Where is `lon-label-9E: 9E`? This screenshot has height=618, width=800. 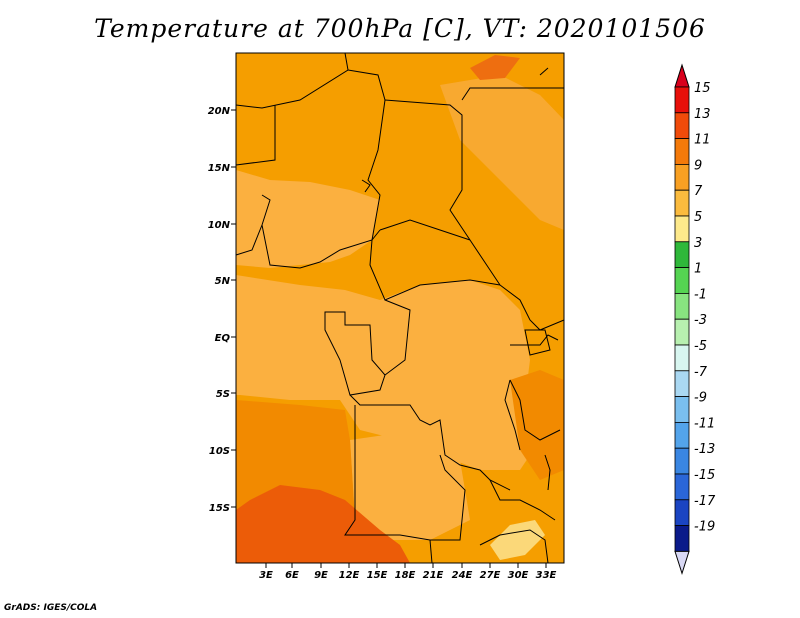 lon-label-9E: 9E is located at coordinates (321, 575).